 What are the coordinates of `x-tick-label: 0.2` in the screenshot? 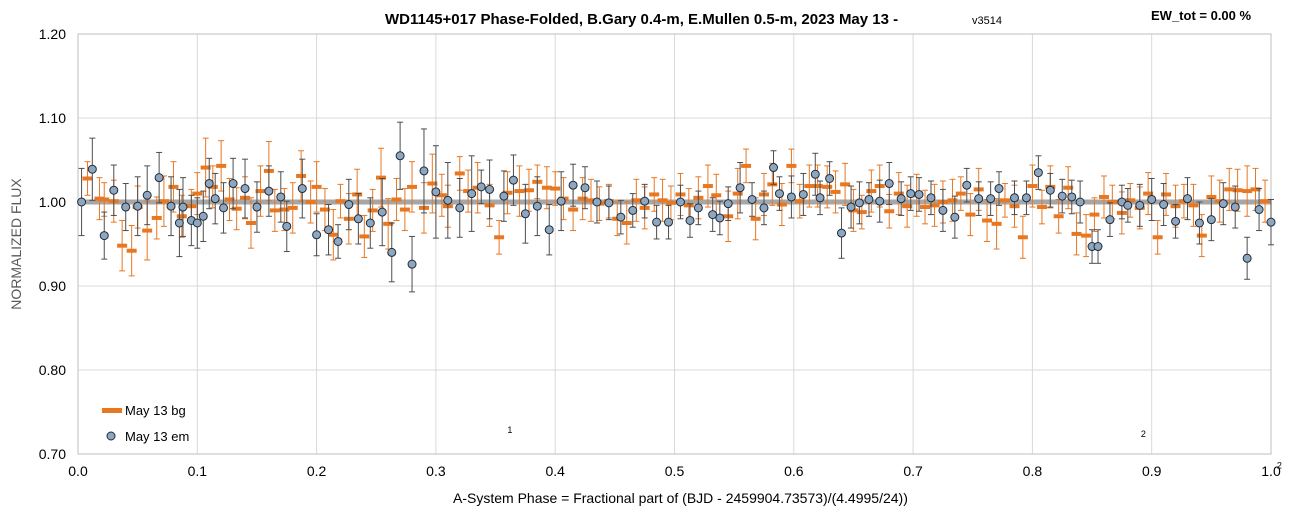 It's located at (317, 471).